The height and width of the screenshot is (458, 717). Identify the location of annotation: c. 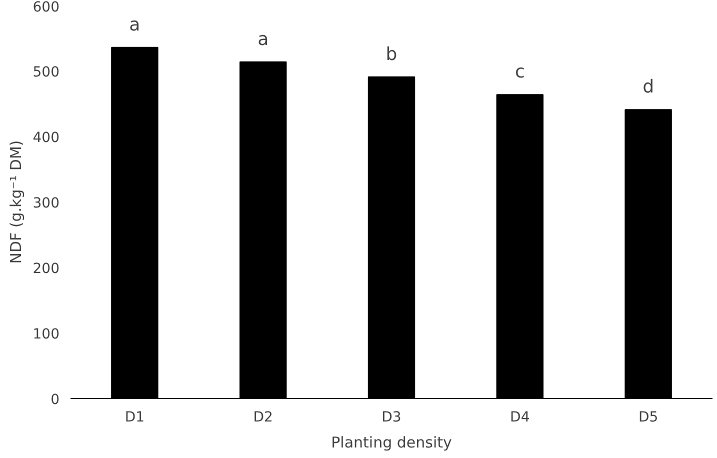
(519, 72).